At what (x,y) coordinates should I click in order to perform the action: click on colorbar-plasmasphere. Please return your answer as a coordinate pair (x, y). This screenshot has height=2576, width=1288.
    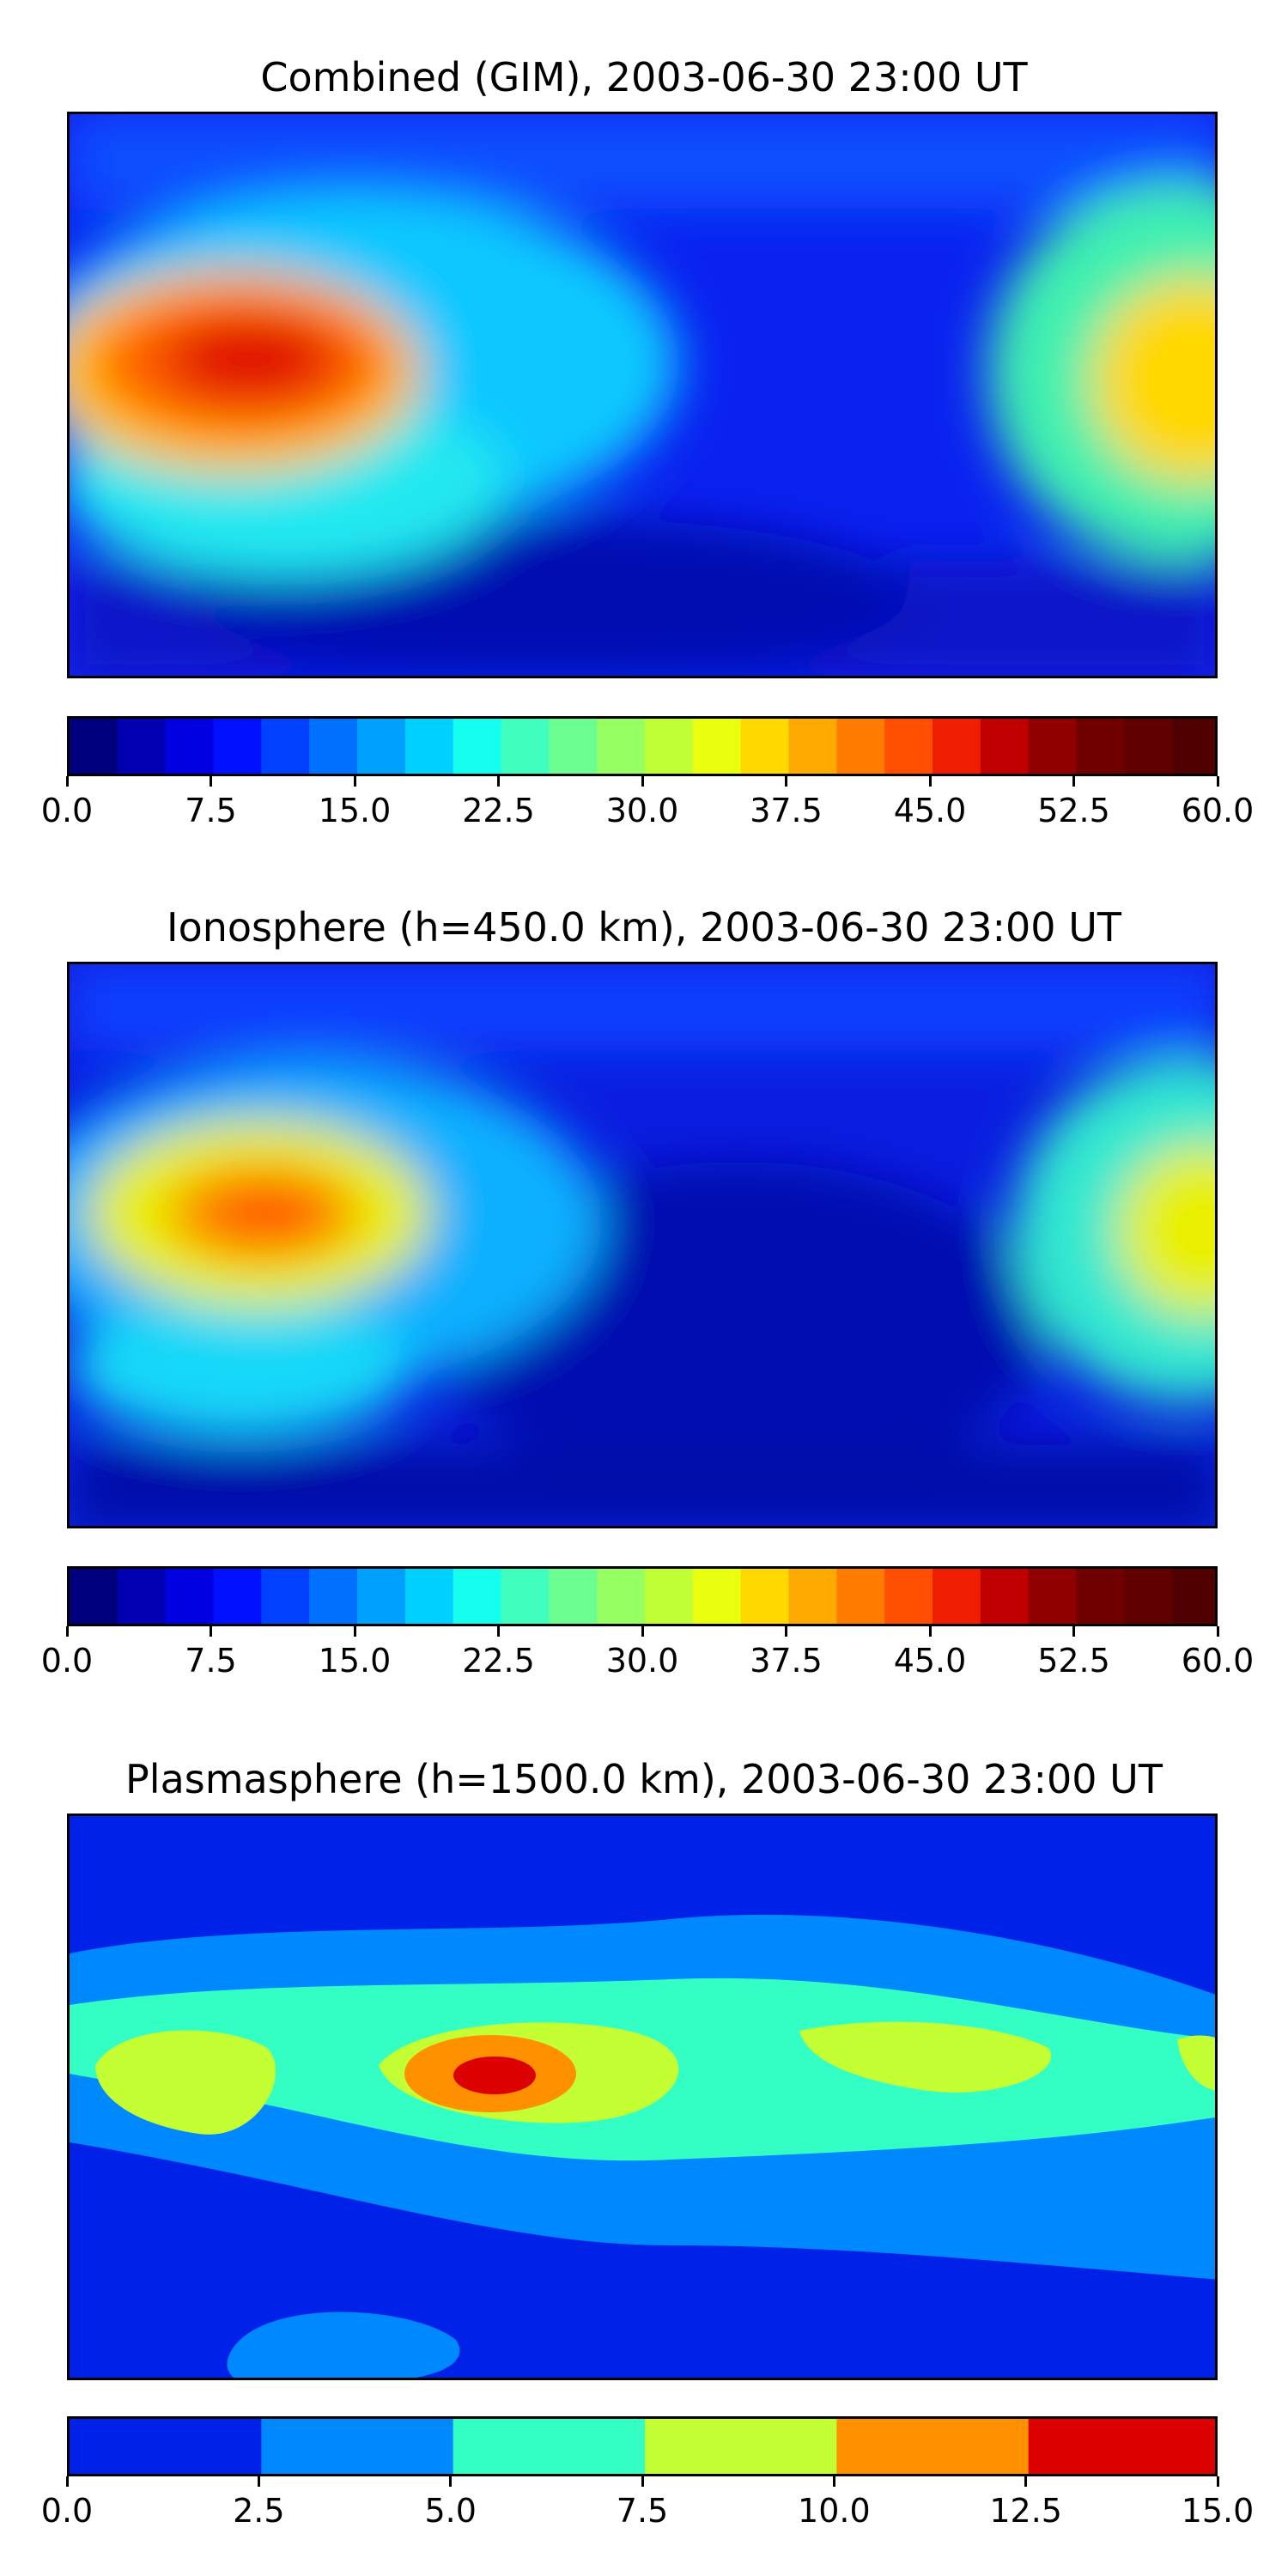
    Looking at the image, I should click on (642, 2446).